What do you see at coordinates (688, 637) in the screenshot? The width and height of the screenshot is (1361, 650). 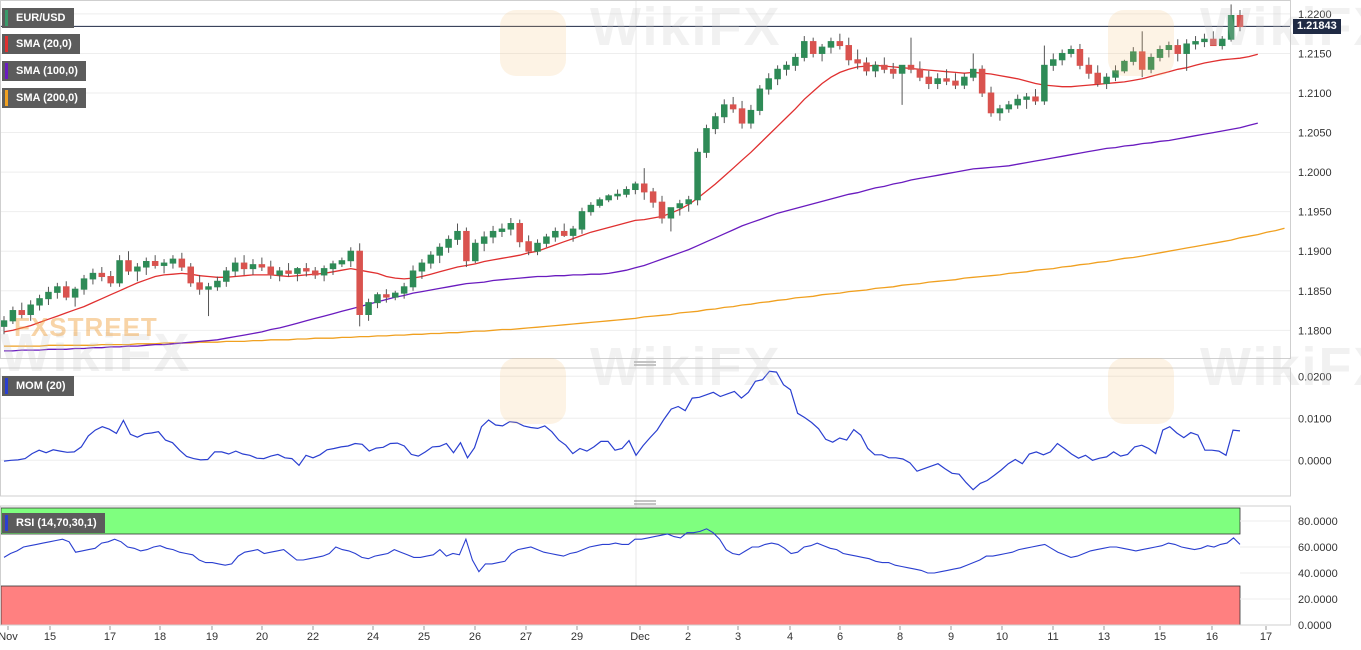 I see `date-tick-label: 2` at bounding box center [688, 637].